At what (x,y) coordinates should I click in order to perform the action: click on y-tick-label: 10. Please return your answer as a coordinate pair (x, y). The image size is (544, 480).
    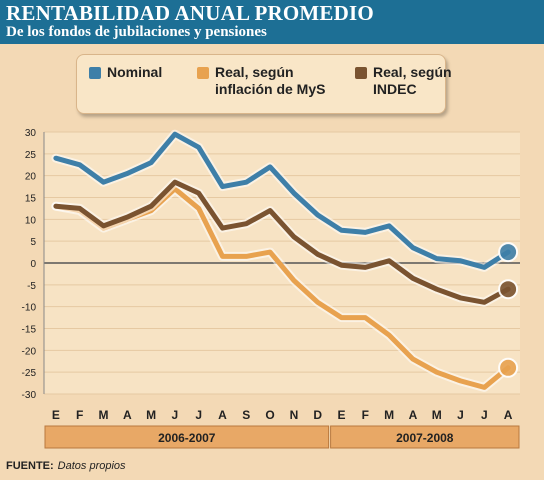
    Looking at the image, I should click on (31, 220).